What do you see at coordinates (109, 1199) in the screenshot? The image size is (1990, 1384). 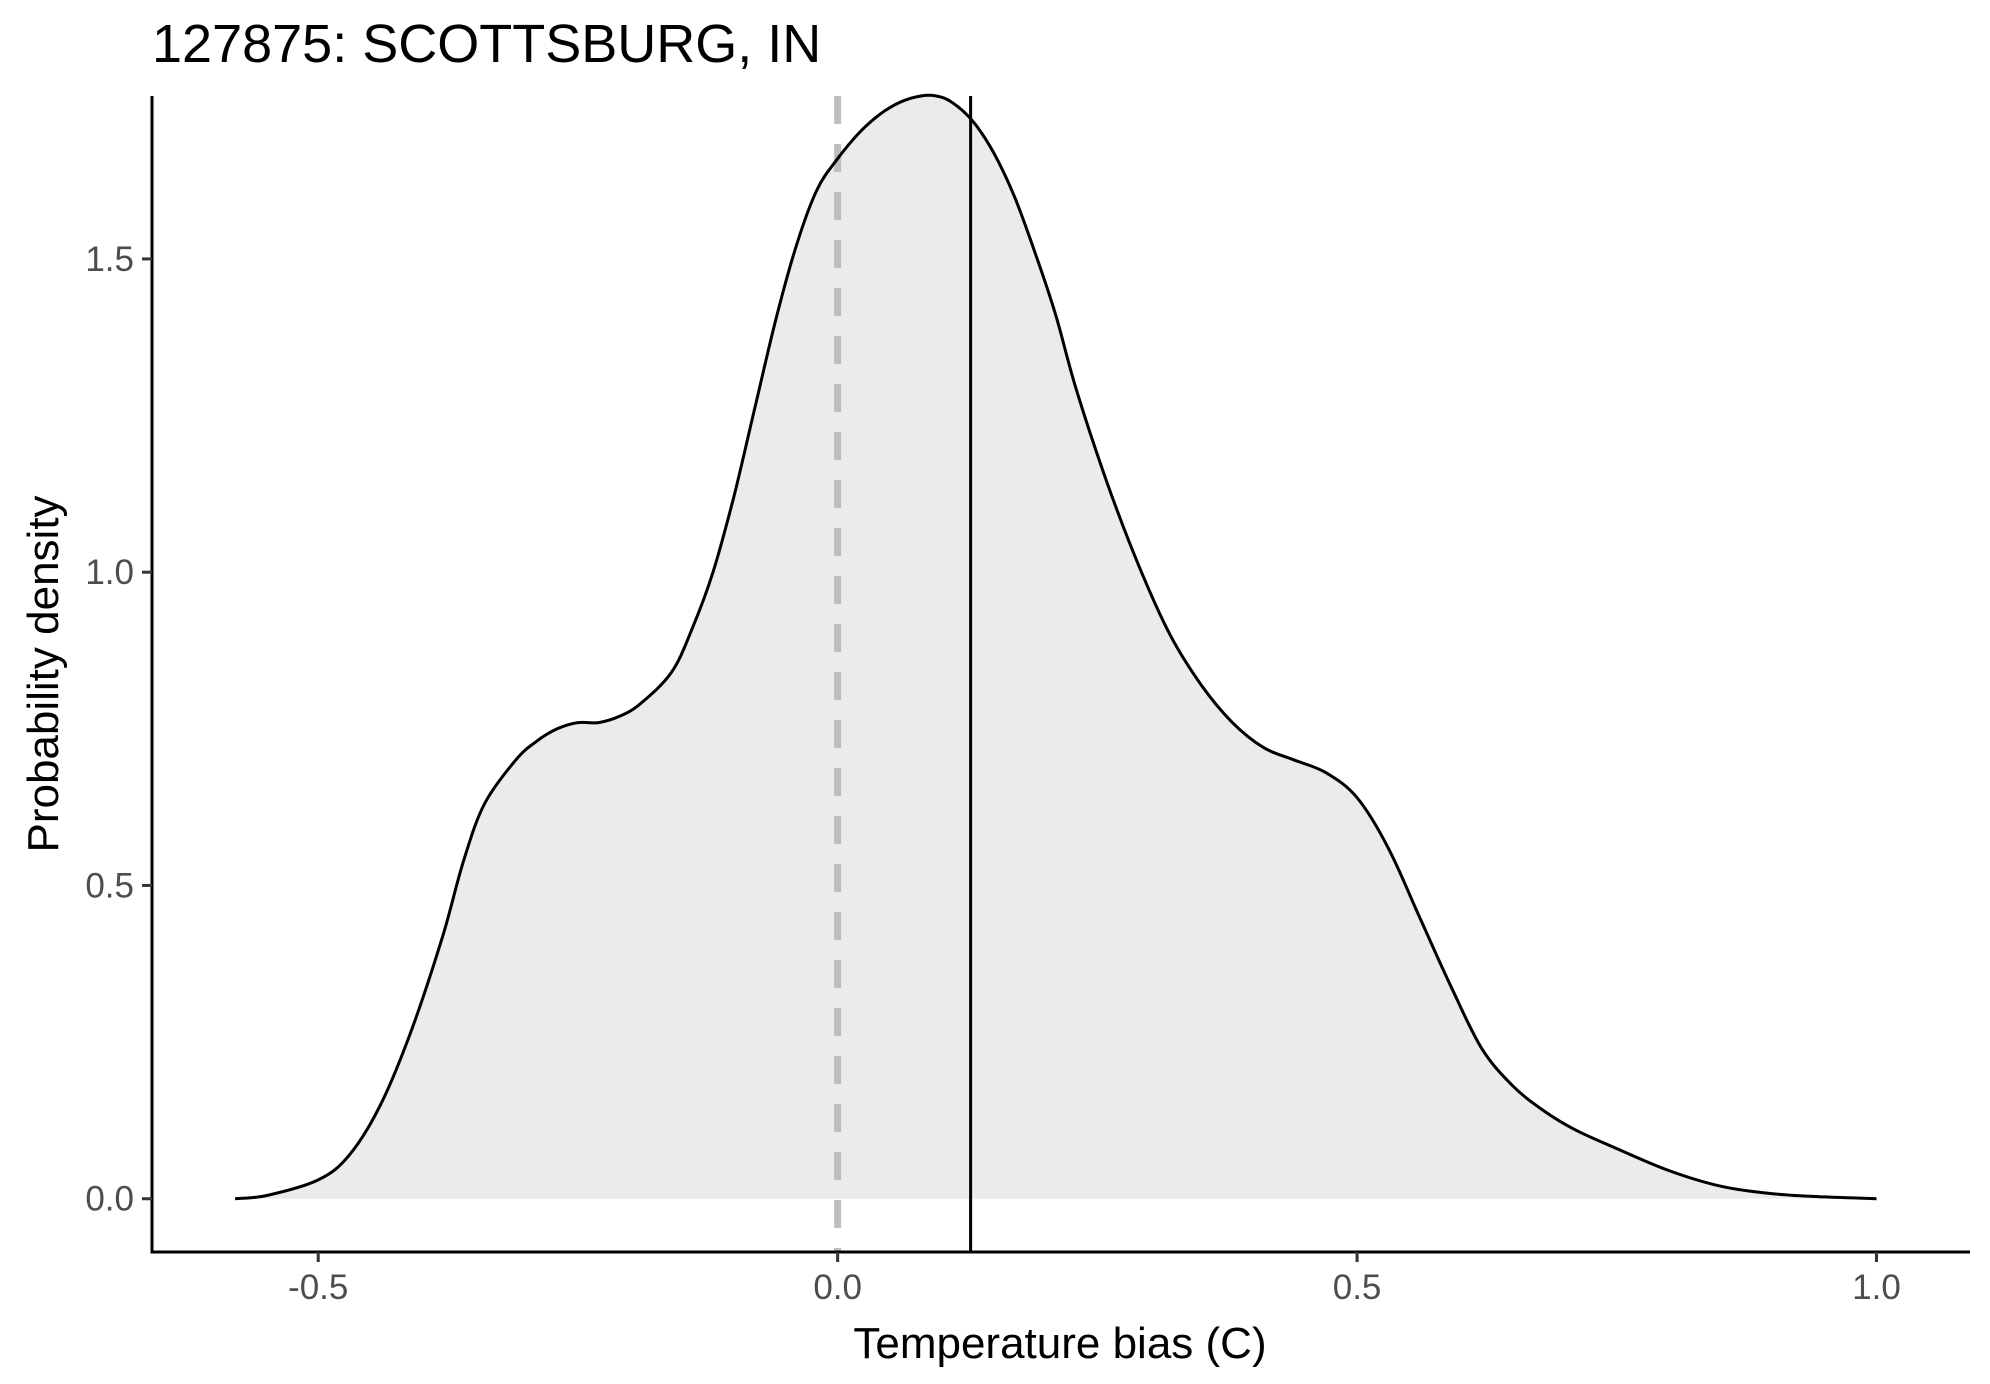 I see `y-tick-label: 0.0` at bounding box center [109, 1199].